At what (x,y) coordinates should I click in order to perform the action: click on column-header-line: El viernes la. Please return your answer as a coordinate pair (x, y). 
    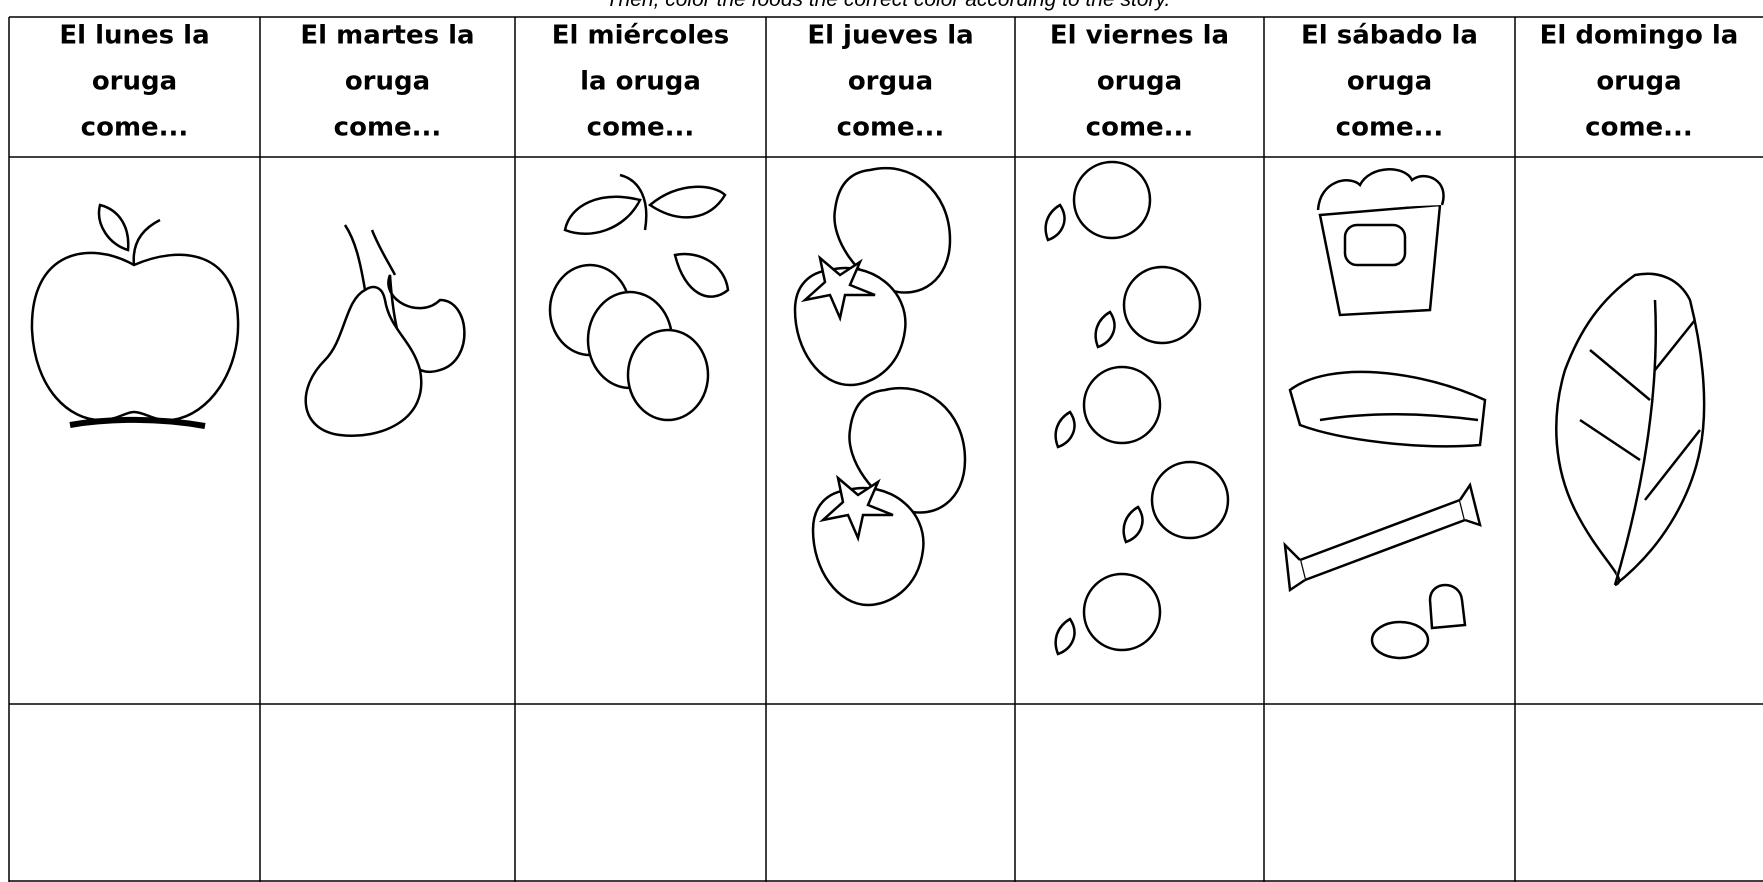
    Looking at the image, I should click on (1139, 36).